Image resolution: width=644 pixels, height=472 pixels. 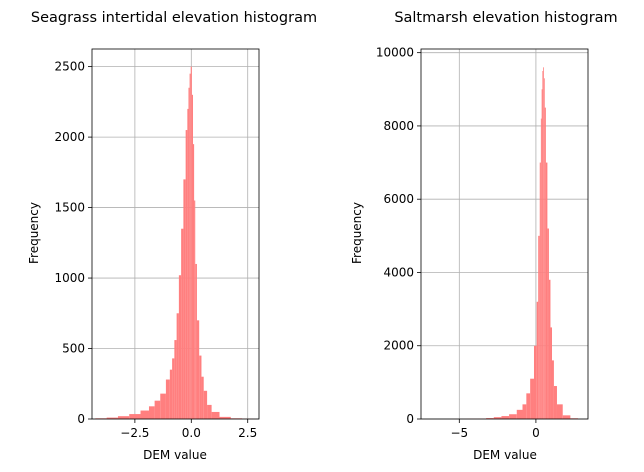 I want to click on saltmarsh-x-axis-label: DEM value, so click(x=505, y=455).